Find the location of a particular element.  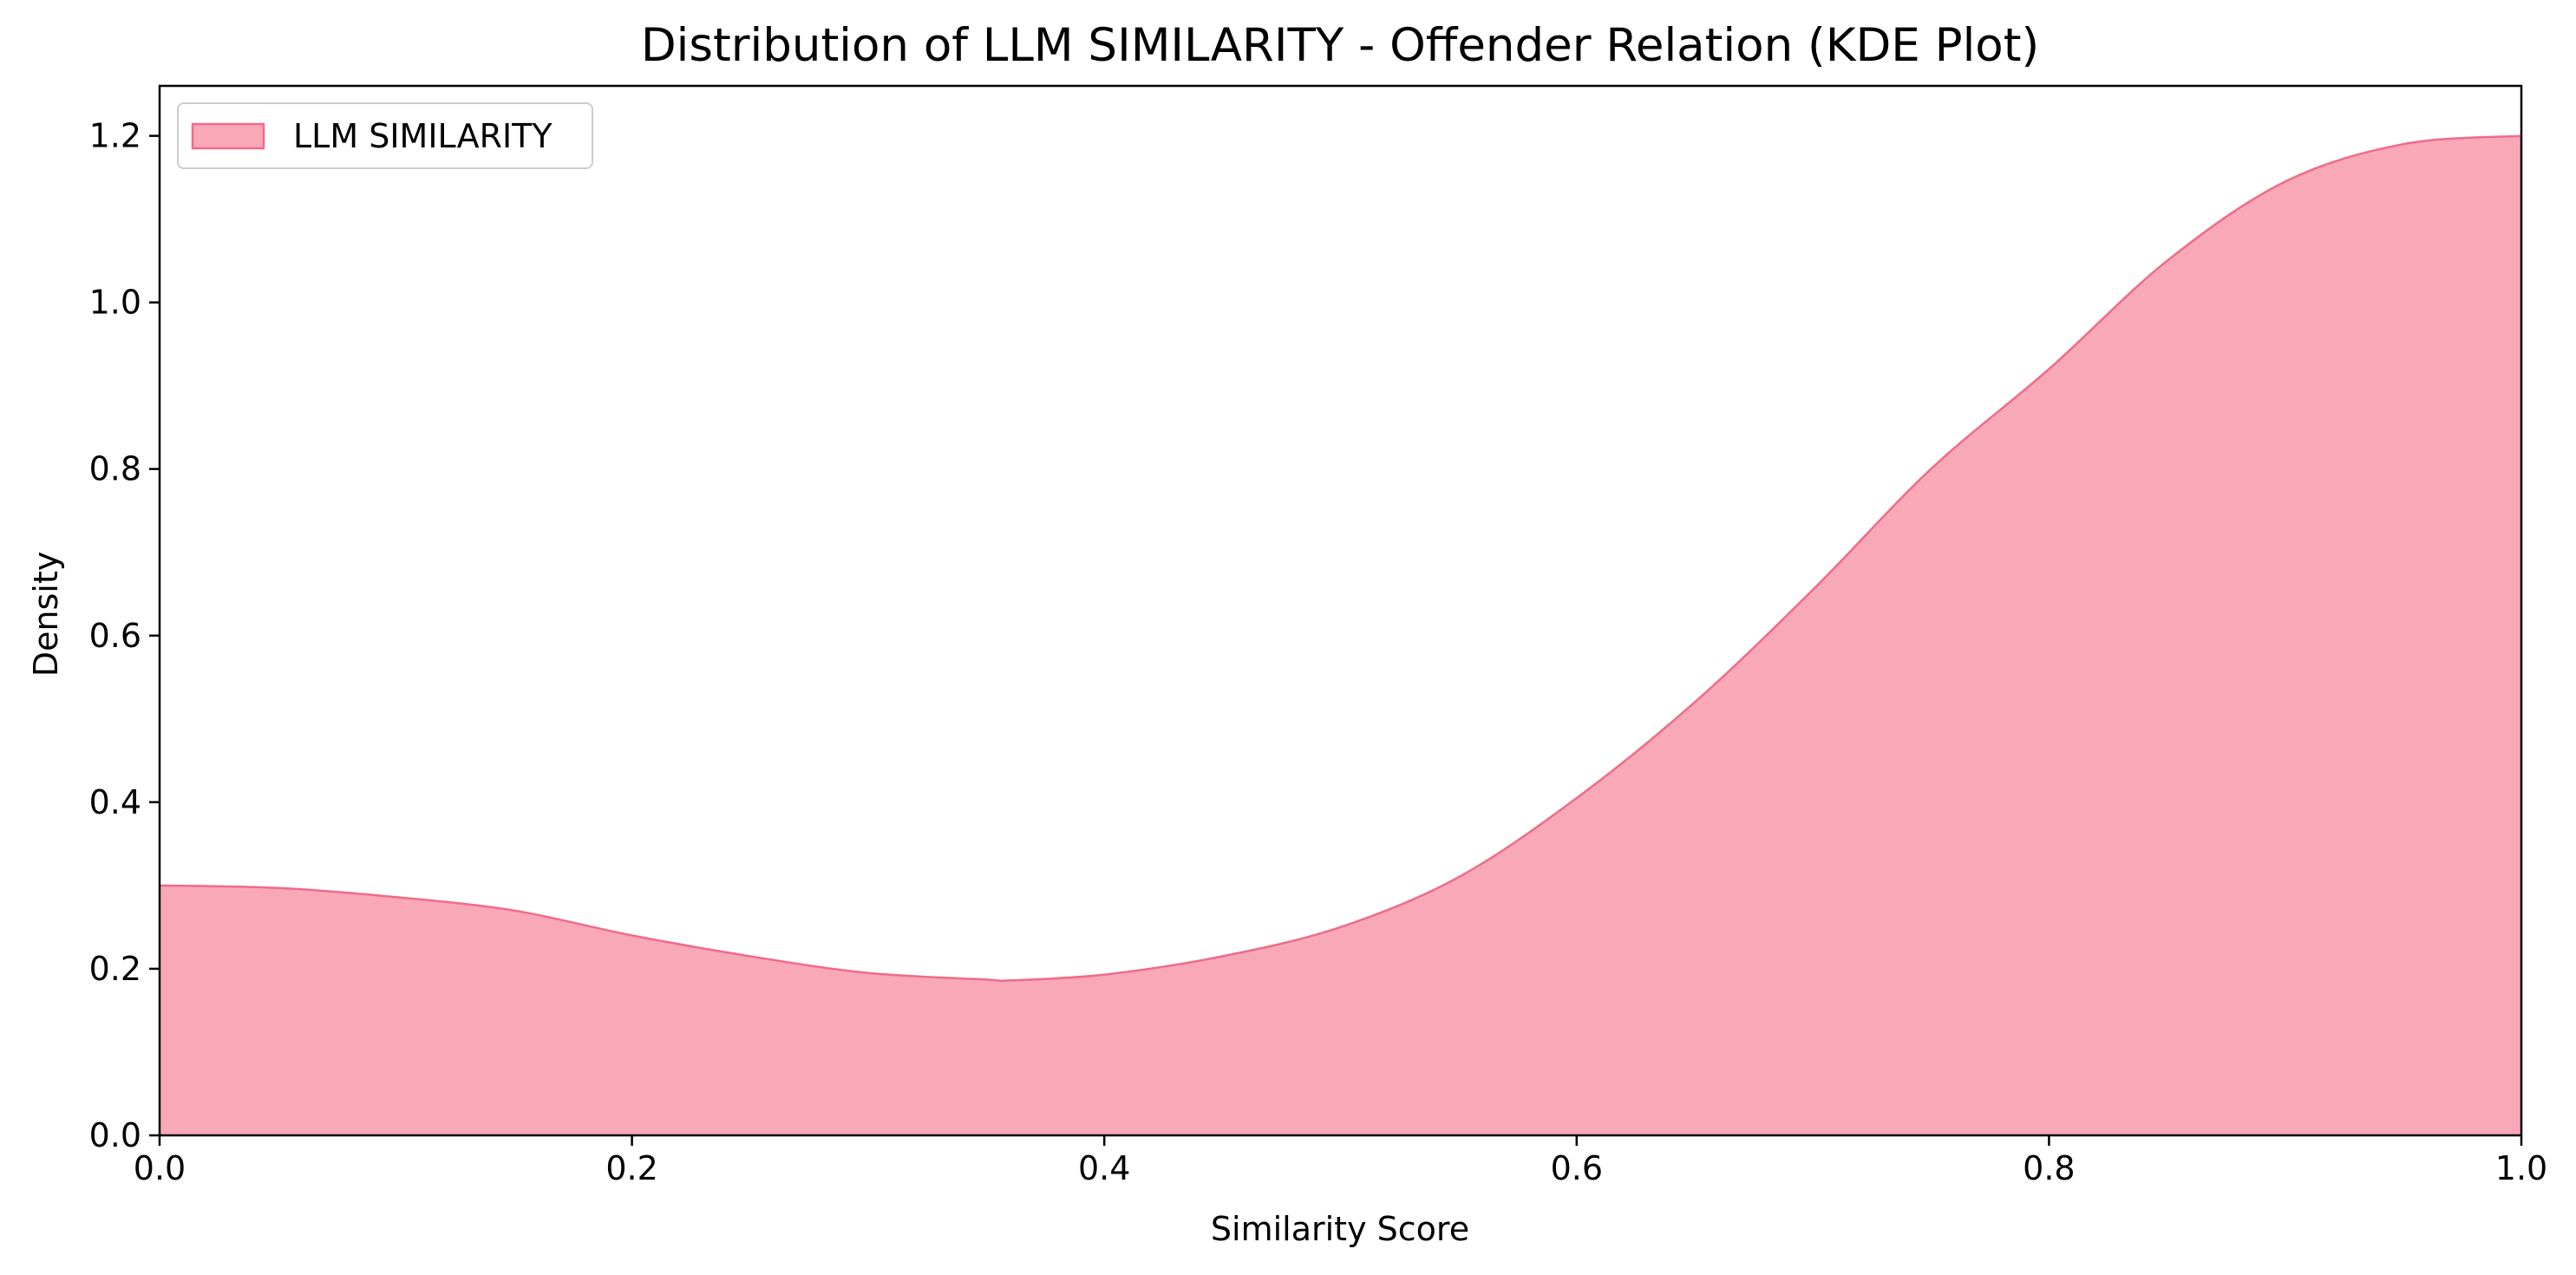

legend: LLM SIMILARITY is located at coordinates (385, 135).